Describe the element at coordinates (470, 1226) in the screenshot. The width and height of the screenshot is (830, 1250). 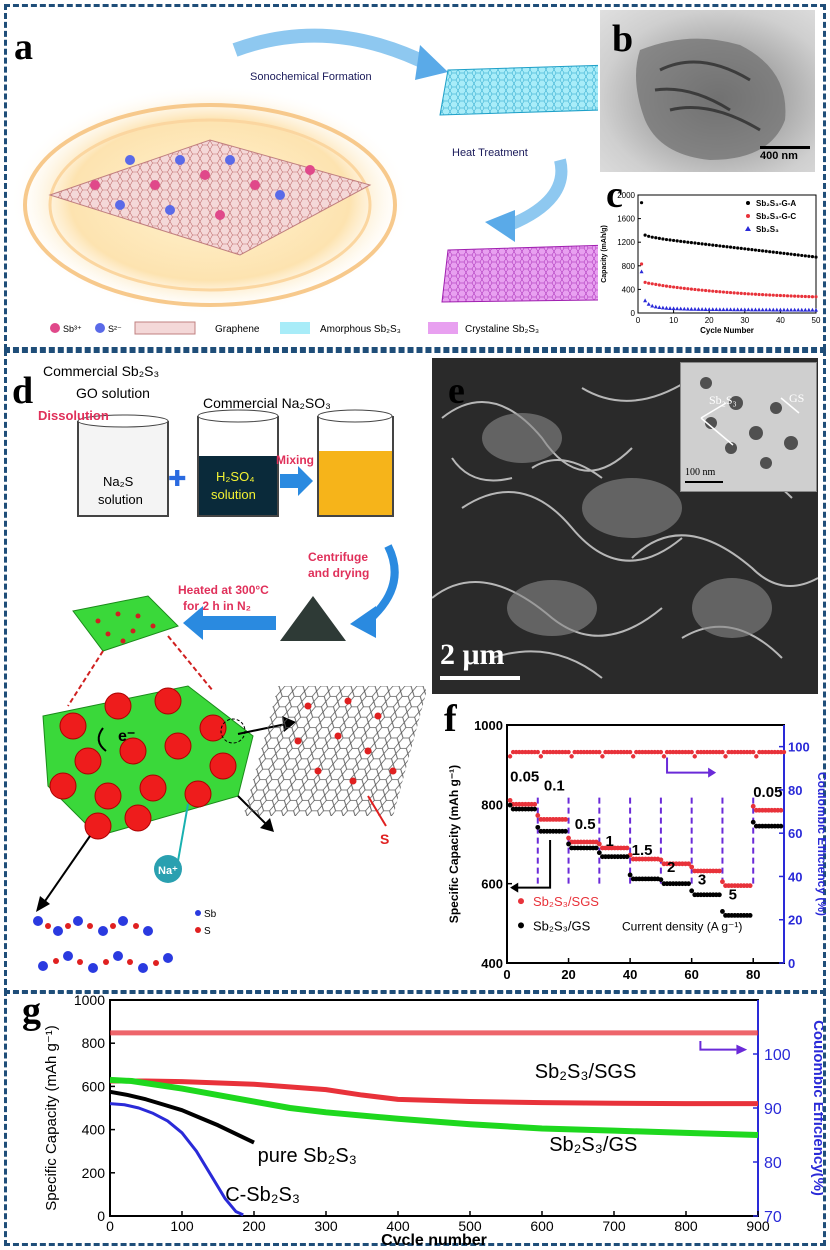
I see `x-tick-label: 500` at that location.